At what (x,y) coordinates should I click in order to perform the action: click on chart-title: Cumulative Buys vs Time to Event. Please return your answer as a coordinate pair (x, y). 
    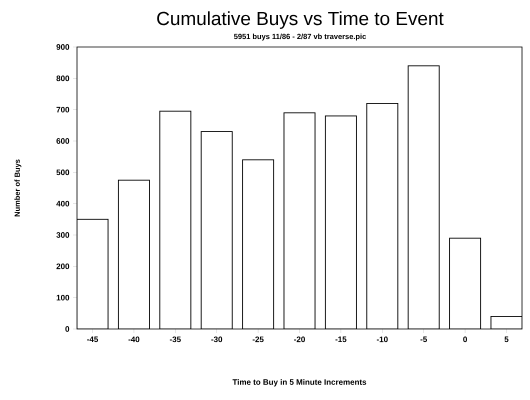
    Looking at the image, I should click on (300, 20).